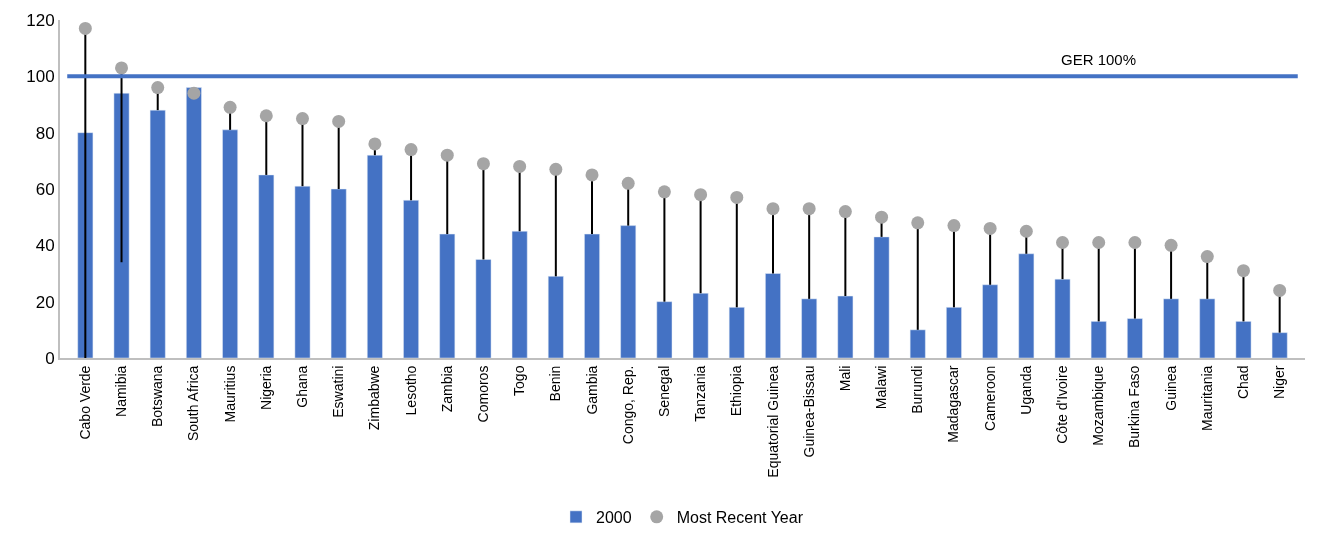 The width and height of the screenshot is (1325, 558). I want to click on x-tick-label: Comoros, so click(482, 394).